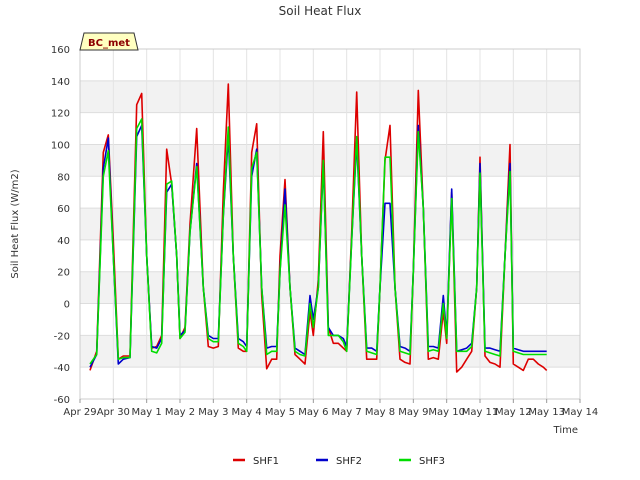 This screenshot has height=480, width=640. What do you see at coordinates (480, 412) in the screenshot?
I see `x-tick-label: May 11` at bounding box center [480, 412].